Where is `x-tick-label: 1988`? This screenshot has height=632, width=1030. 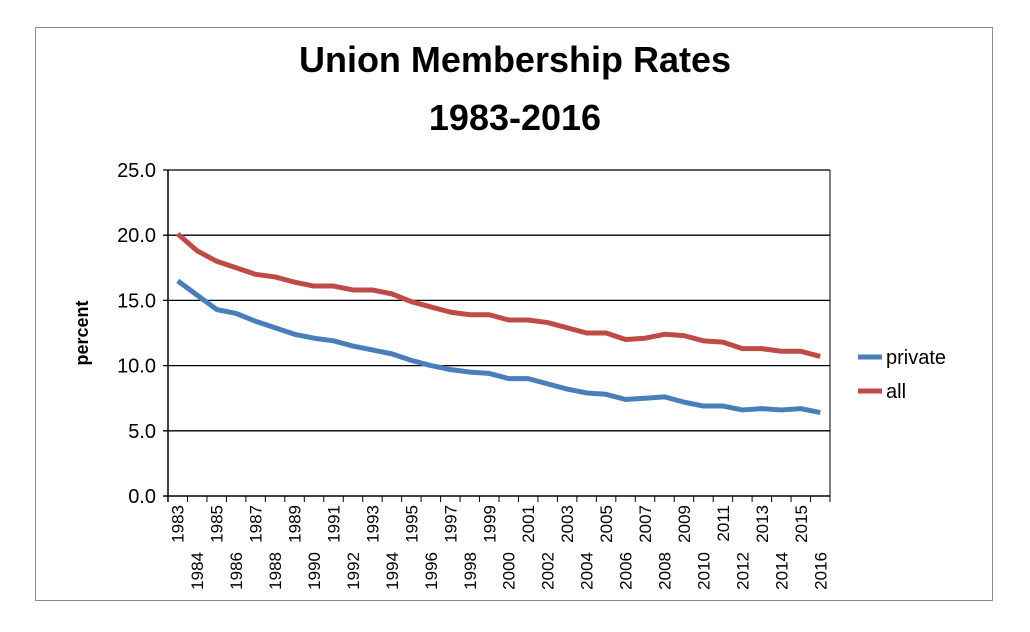
x-tick-label: 1988 is located at coordinates (275, 571).